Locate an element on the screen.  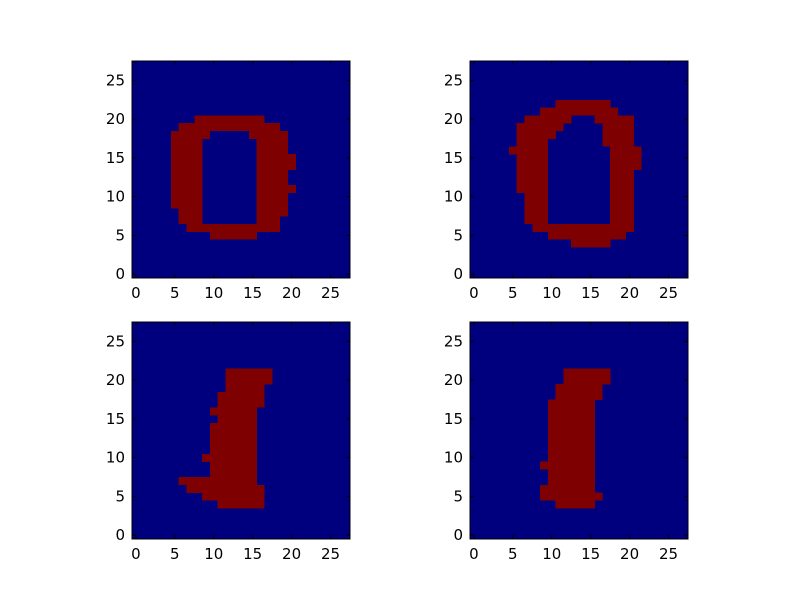
heatmap-panel-bottom-right: 0 5 10 15 20 25 0 5 10 15 20 25 is located at coordinates (566, 442).